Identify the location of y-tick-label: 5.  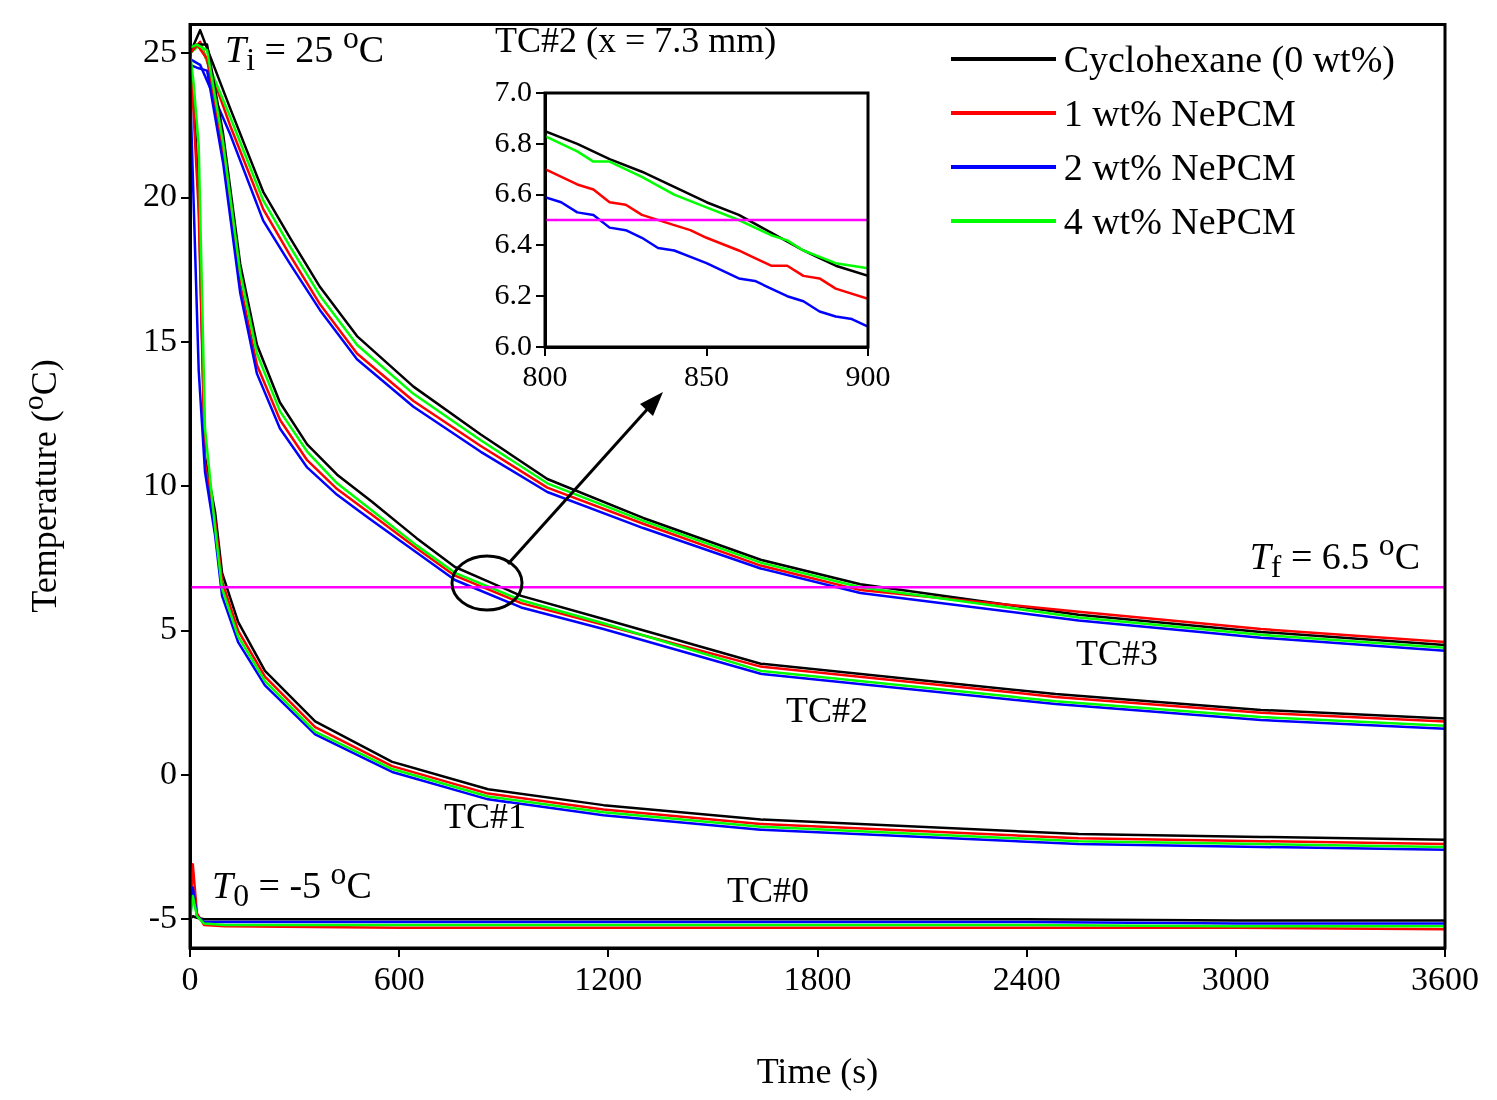
(168, 628).